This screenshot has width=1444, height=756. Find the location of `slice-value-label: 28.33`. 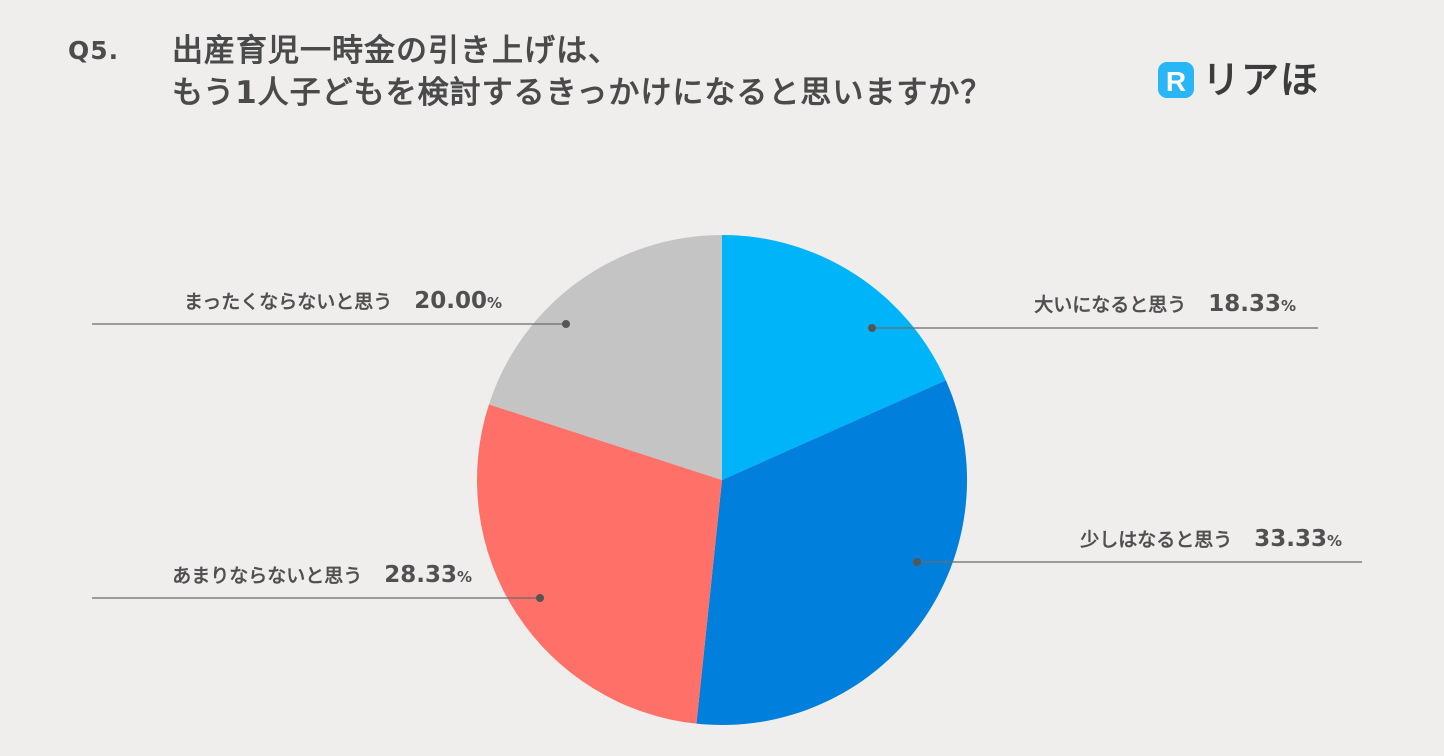

slice-value-label: 28.33 is located at coordinates (420, 575).